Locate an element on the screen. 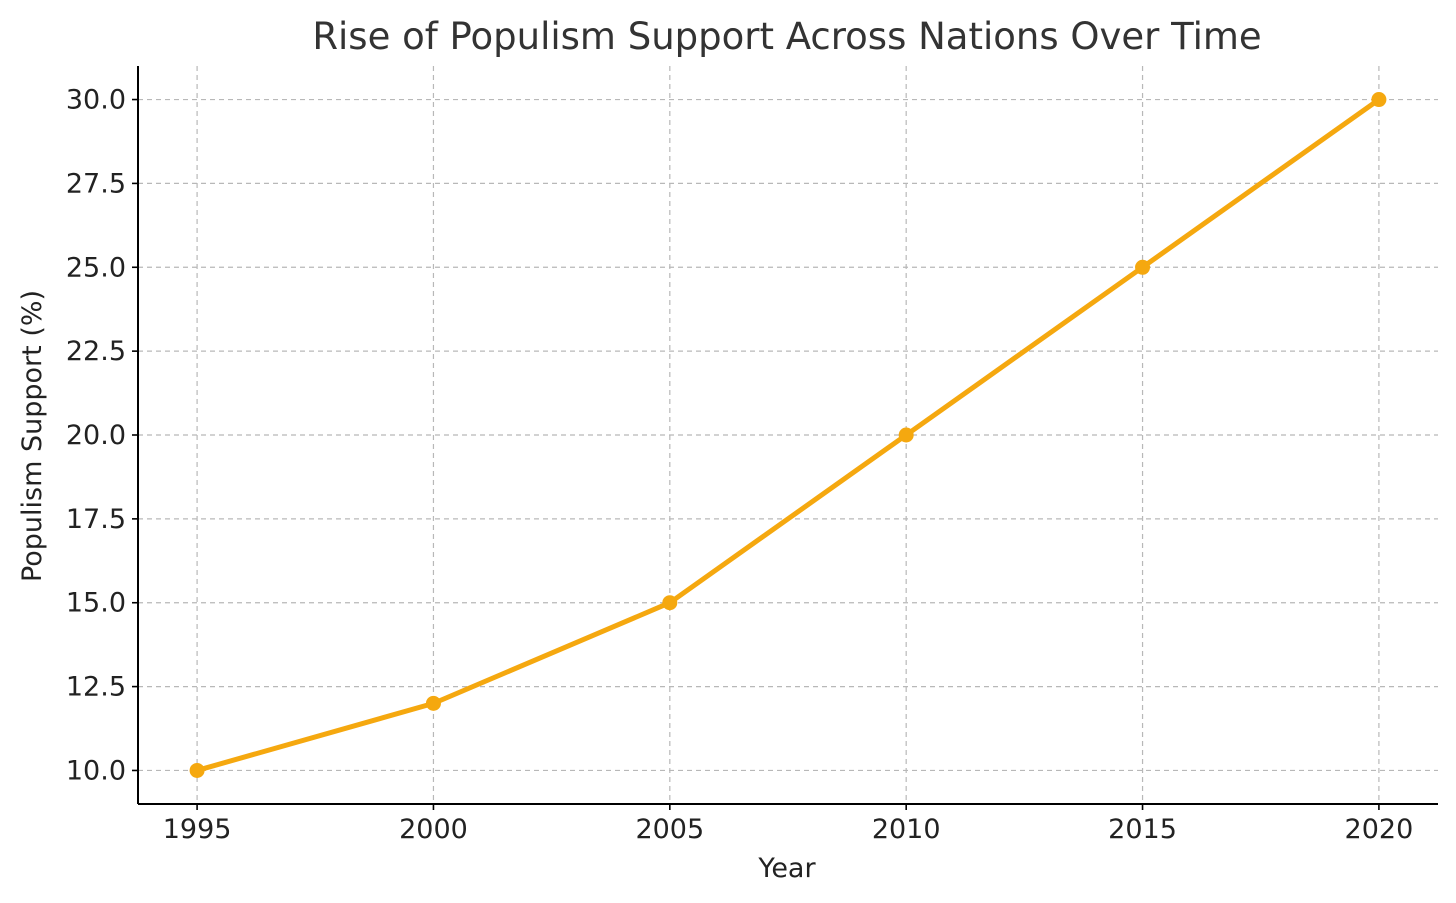 This screenshot has height=903, width=1456. y-tick-label: 10.0 is located at coordinates (96, 770).